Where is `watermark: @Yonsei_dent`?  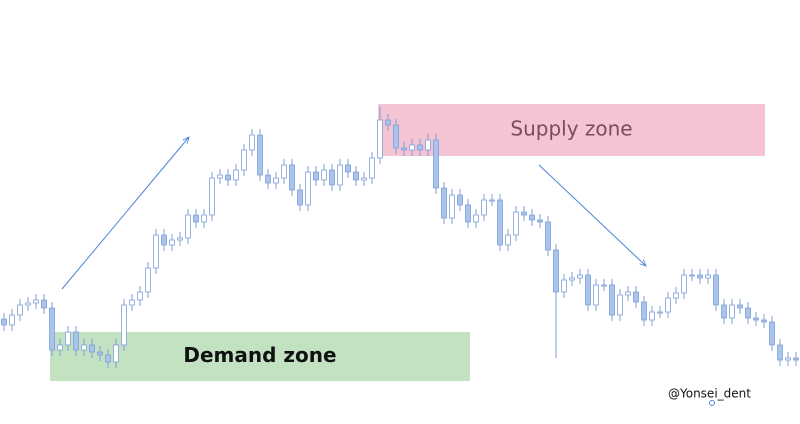 watermark: @Yonsei_dent is located at coordinates (709, 394).